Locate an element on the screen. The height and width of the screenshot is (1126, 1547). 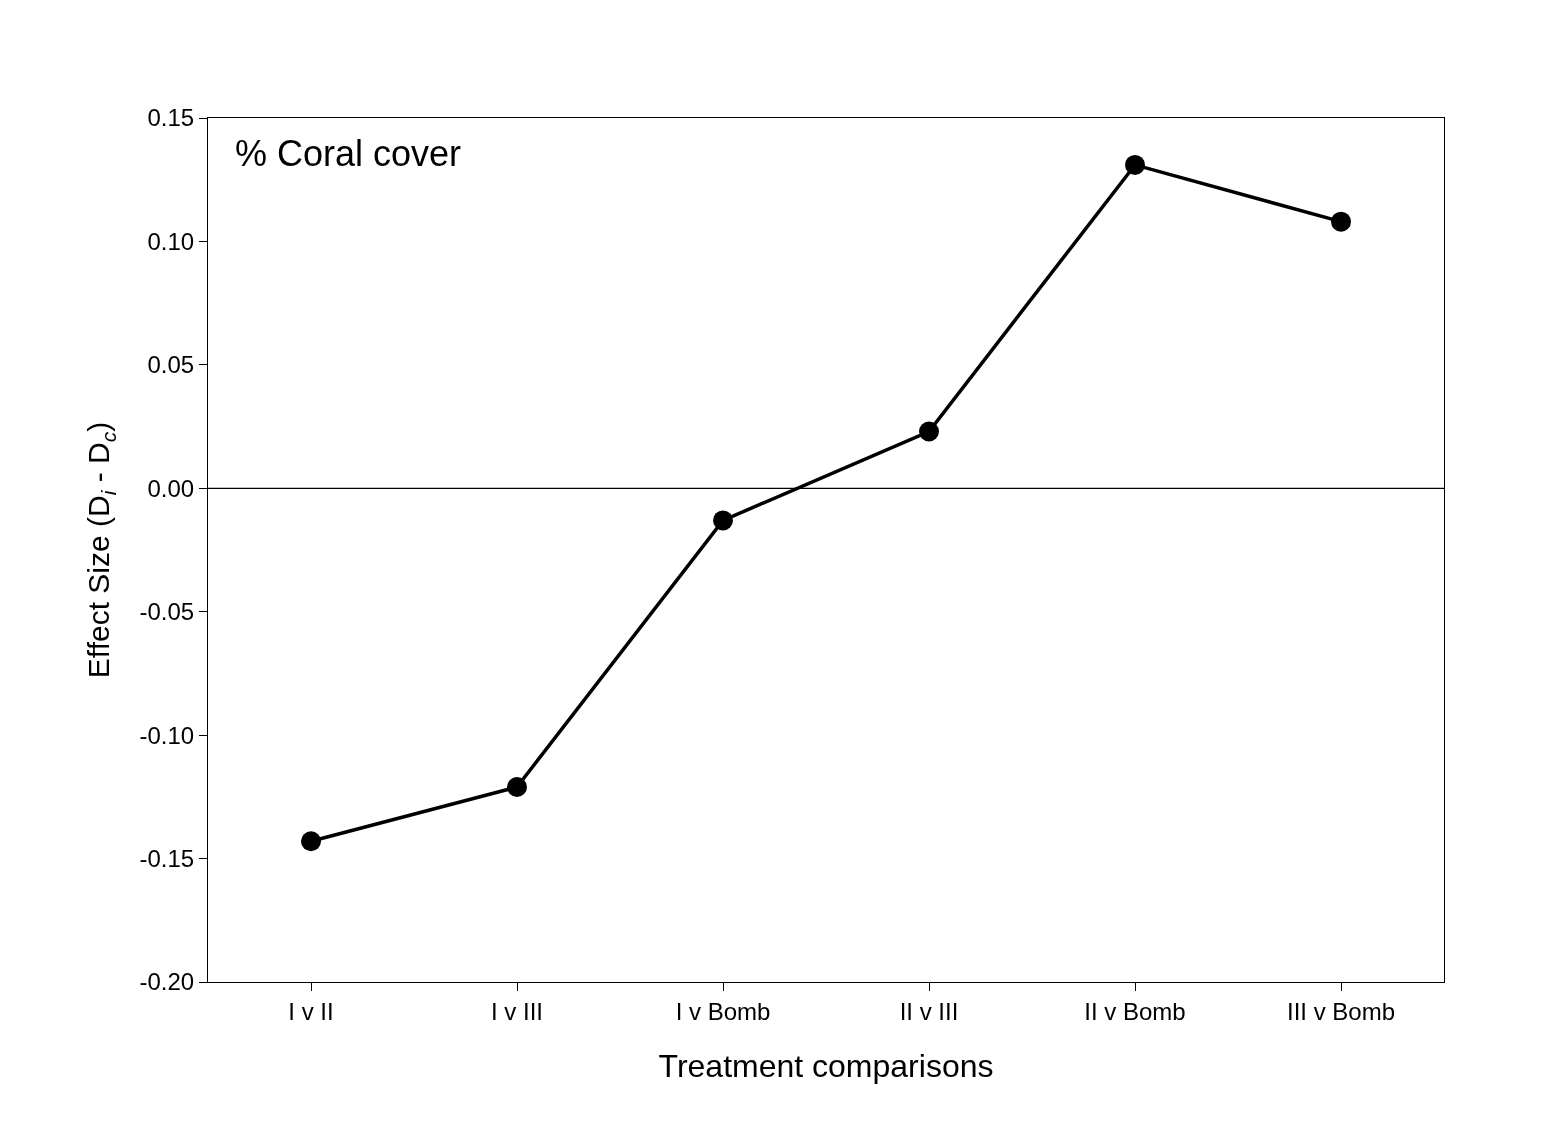
y-tick-label: -0.15 is located at coordinates (167, 858).